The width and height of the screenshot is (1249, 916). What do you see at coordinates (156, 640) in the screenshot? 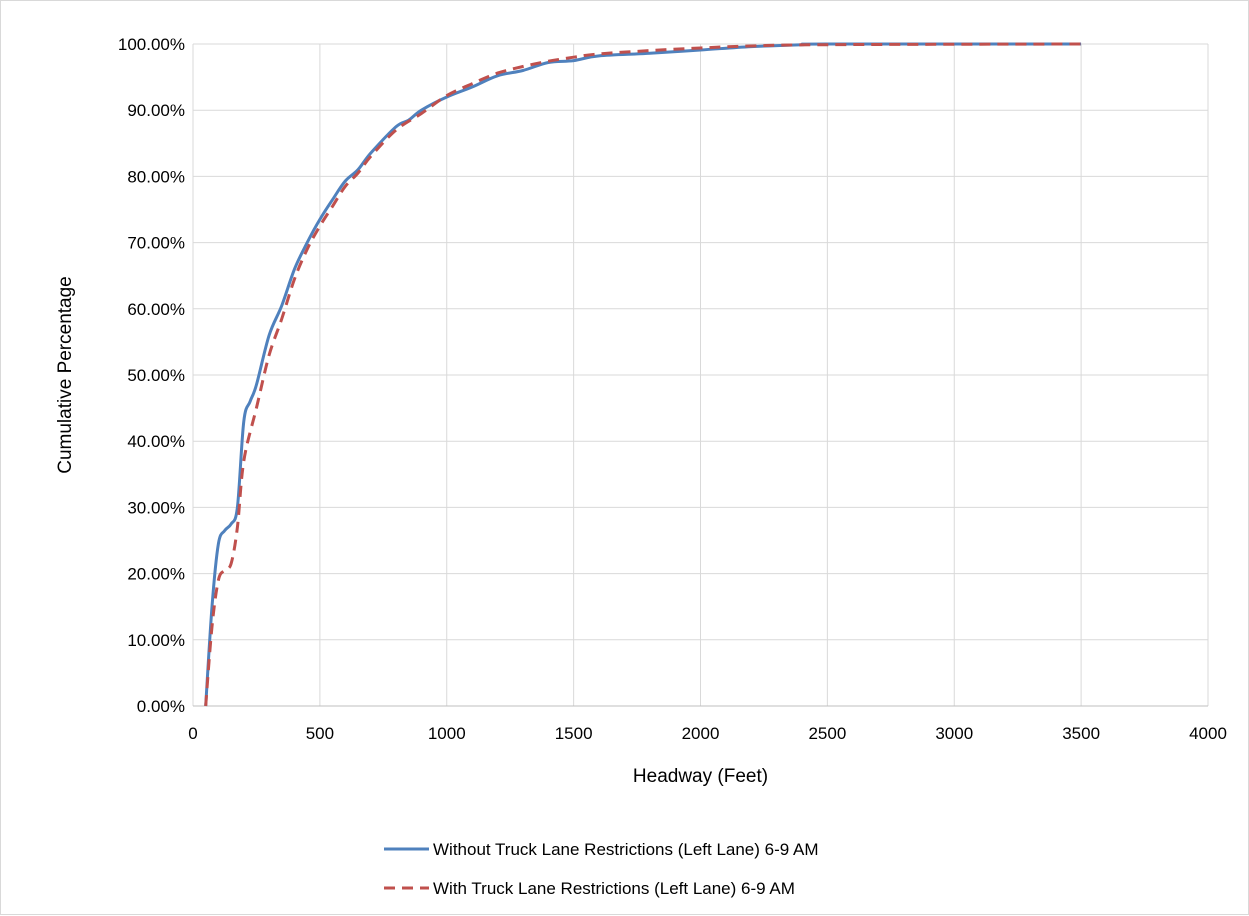
I see `y-tick-label: 10.00%` at bounding box center [156, 640].